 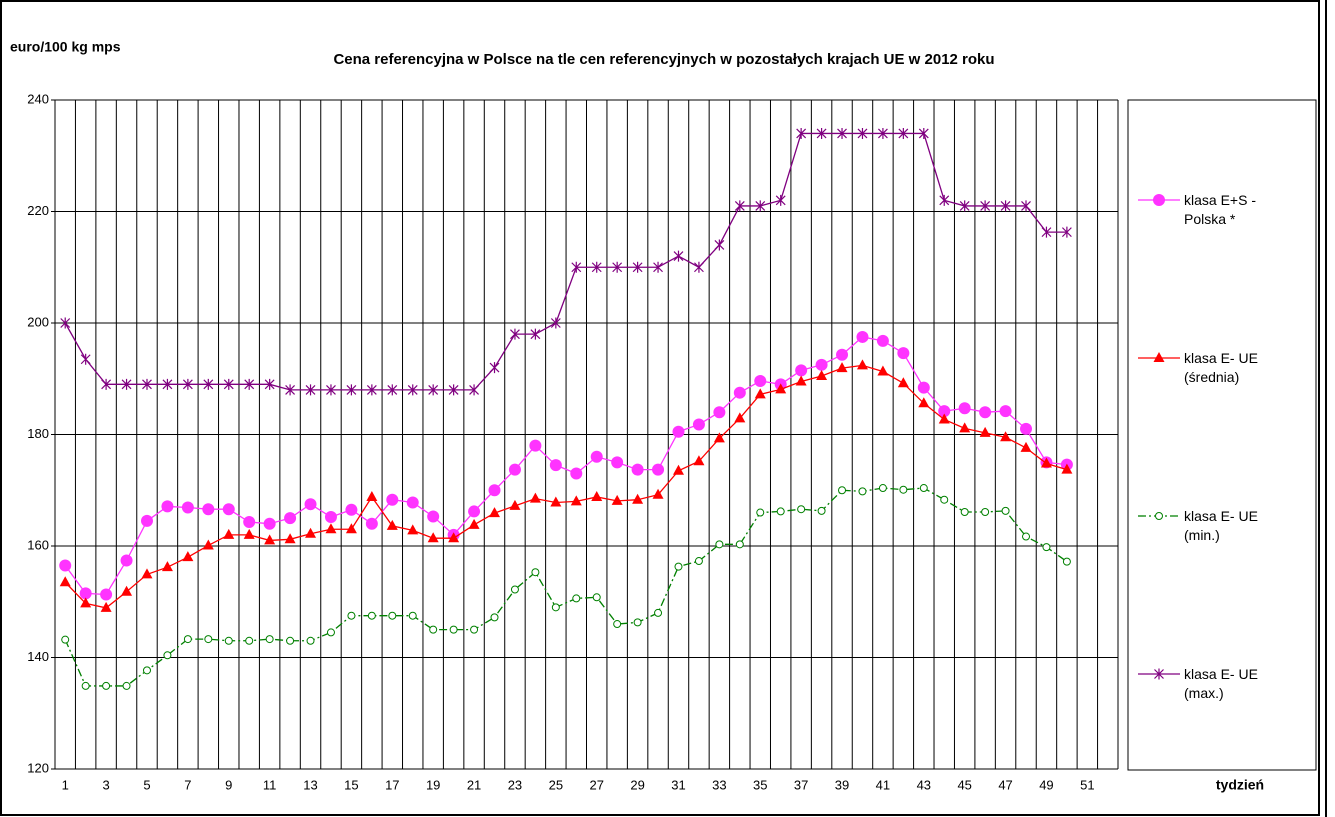 I want to click on legend-label: klasa E+S - Polska *, so click(x=1220, y=209).